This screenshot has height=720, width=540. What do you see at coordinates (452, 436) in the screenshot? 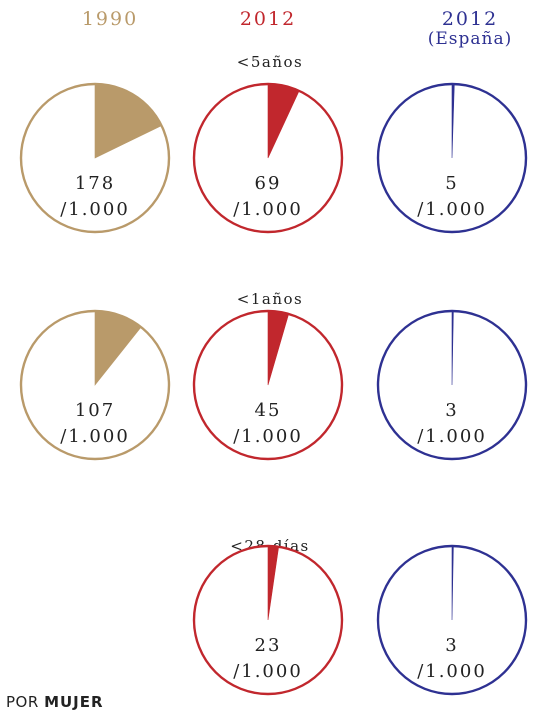
I see `pie-1-2-unit-label: /1.000` at bounding box center [452, 436].